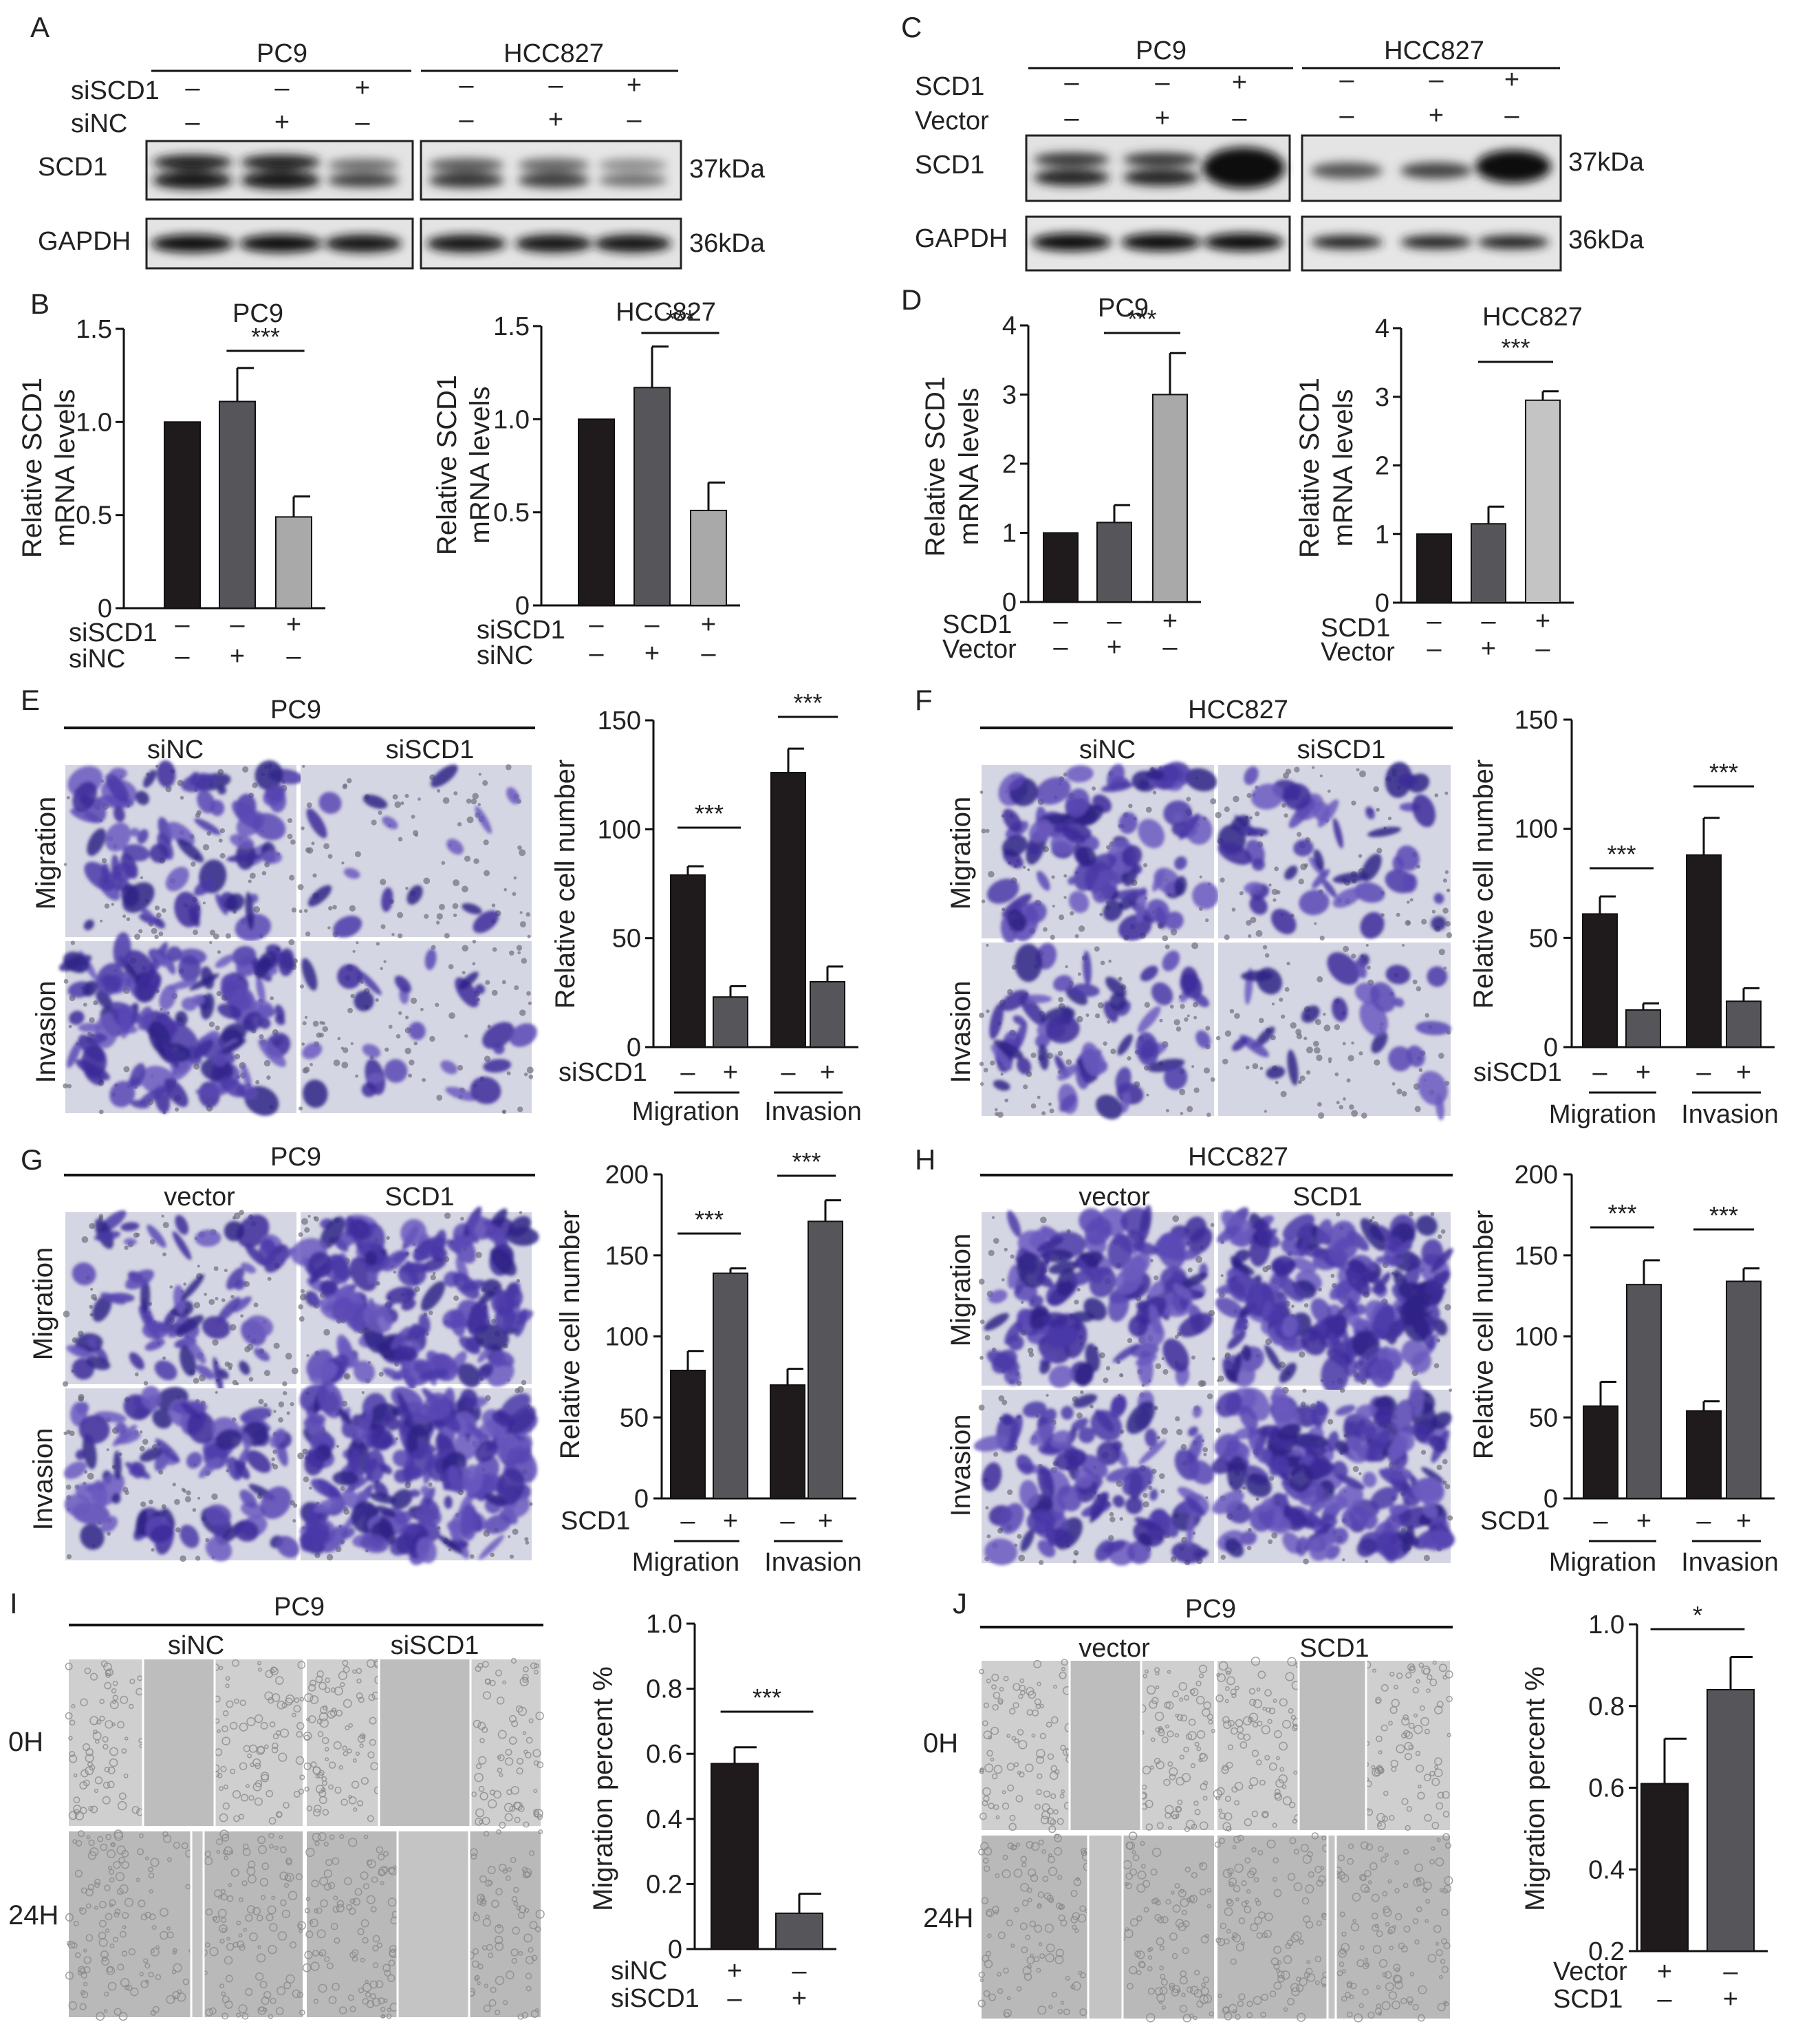  I want to click on bar, so click(827, 1014).